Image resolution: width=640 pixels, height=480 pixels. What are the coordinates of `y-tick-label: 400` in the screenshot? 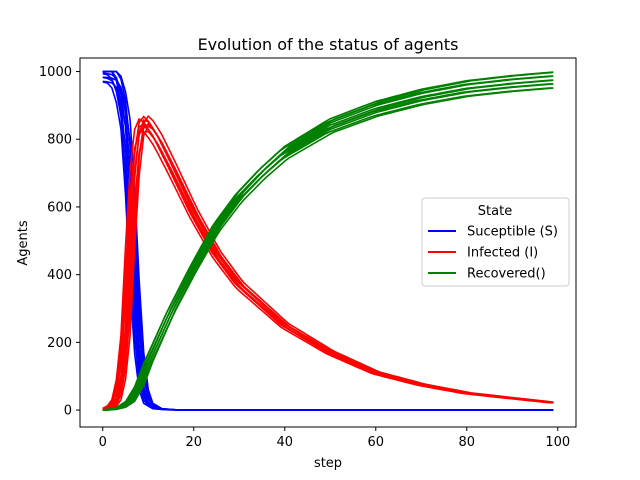 It's located at (59, 275).